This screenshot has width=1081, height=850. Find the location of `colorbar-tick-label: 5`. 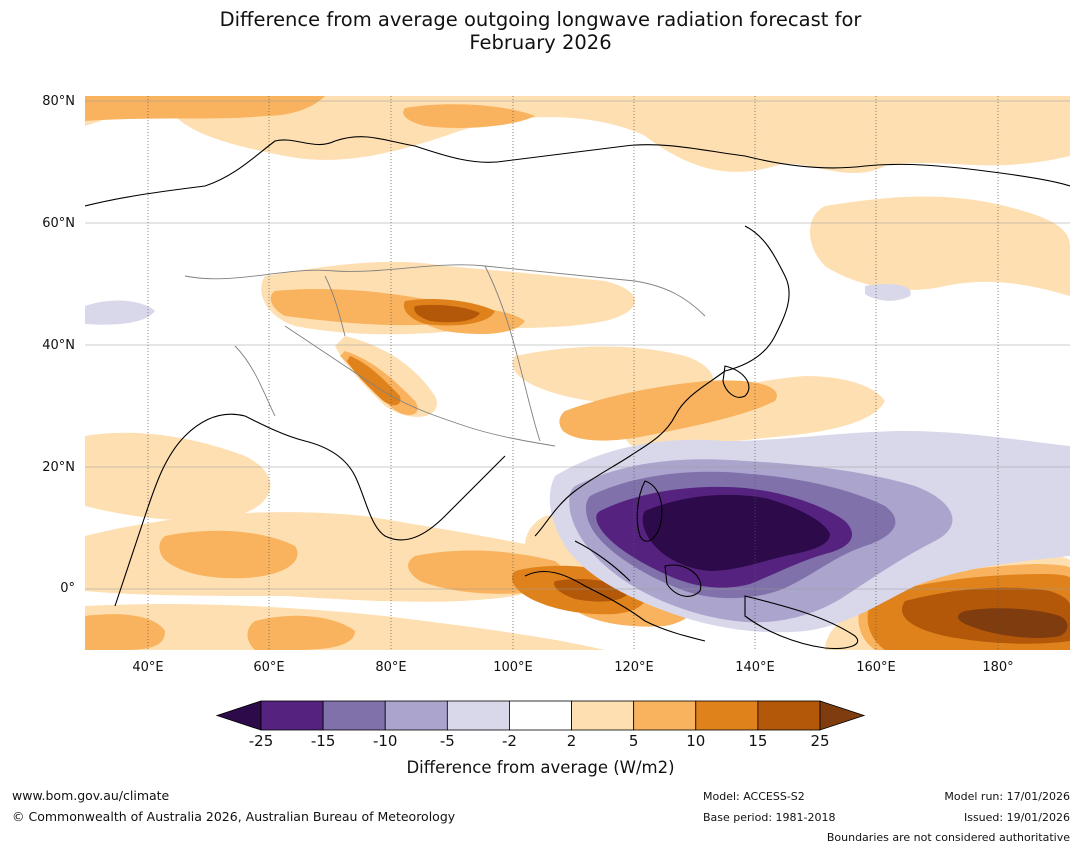

colorbar-tick-label: 5 is located at coordinates (633, 741).